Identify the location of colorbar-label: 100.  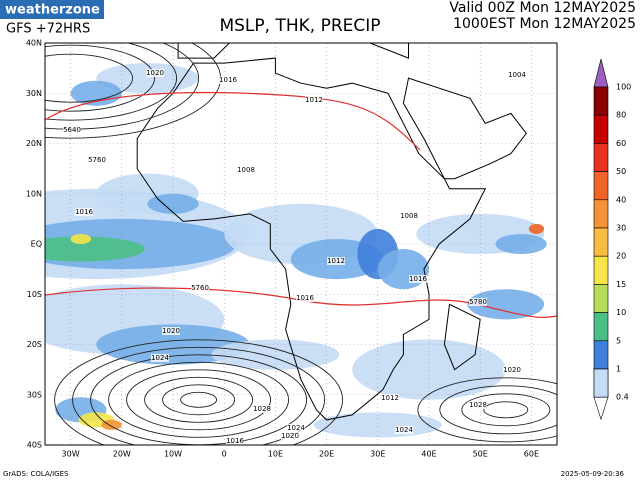
(623, 87).